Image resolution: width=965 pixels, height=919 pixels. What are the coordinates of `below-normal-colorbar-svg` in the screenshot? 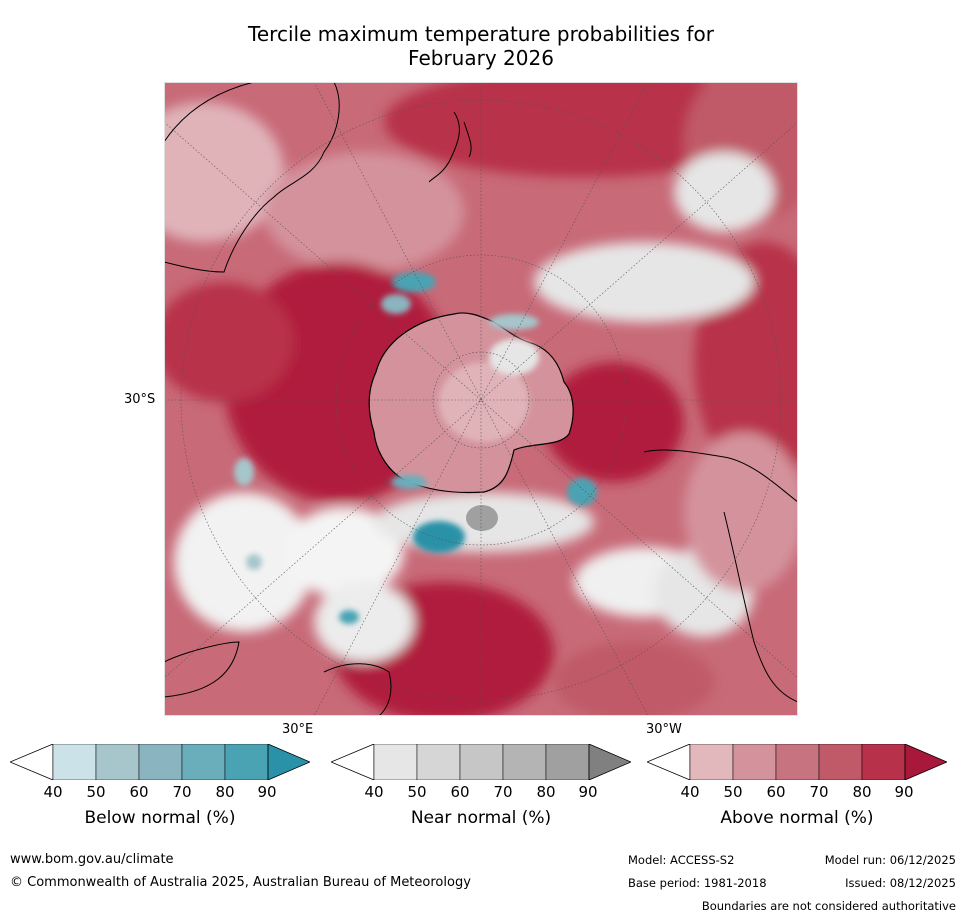 It's located at (160, 762).